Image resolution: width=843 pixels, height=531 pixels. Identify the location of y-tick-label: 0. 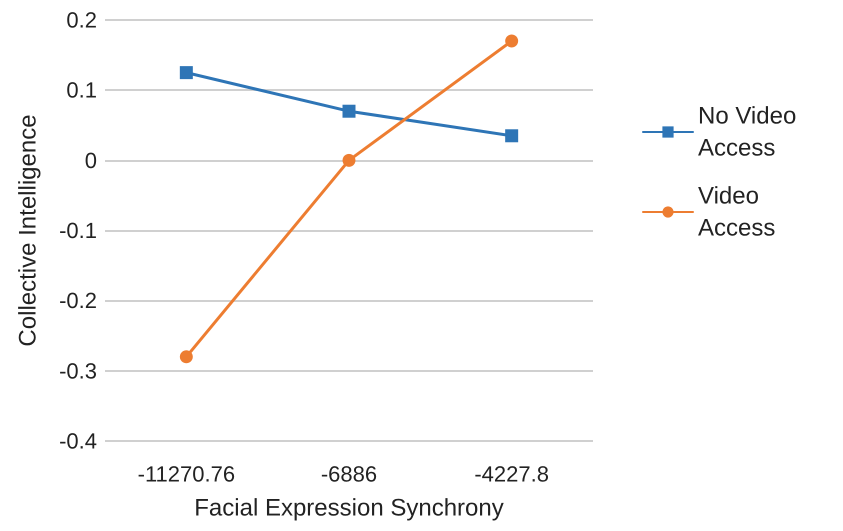
(90, 160).